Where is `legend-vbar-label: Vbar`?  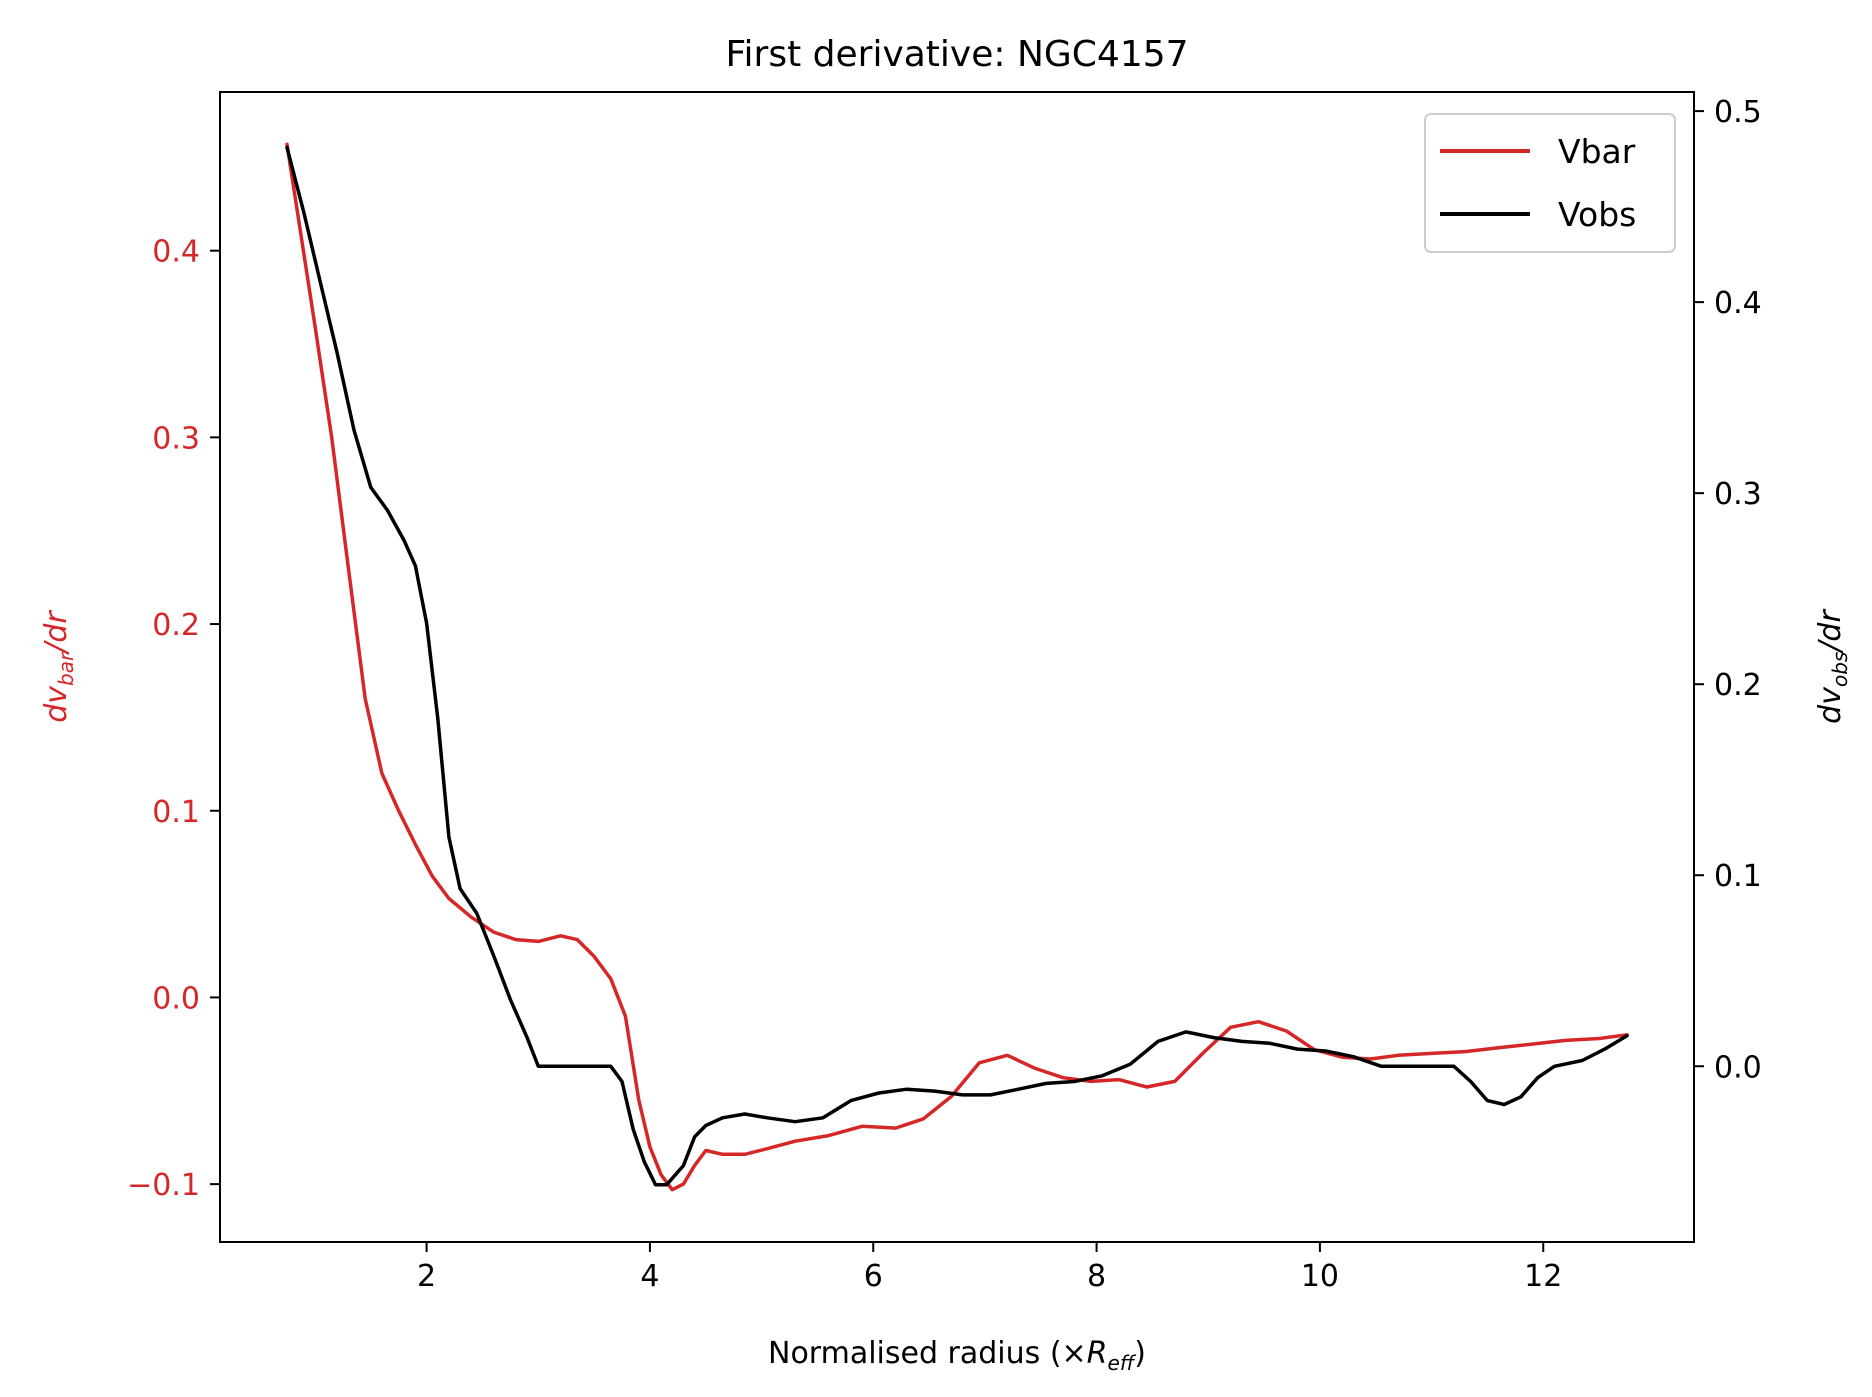 legend-vbar-label: Vbar is located at coordinates (1597, 151).